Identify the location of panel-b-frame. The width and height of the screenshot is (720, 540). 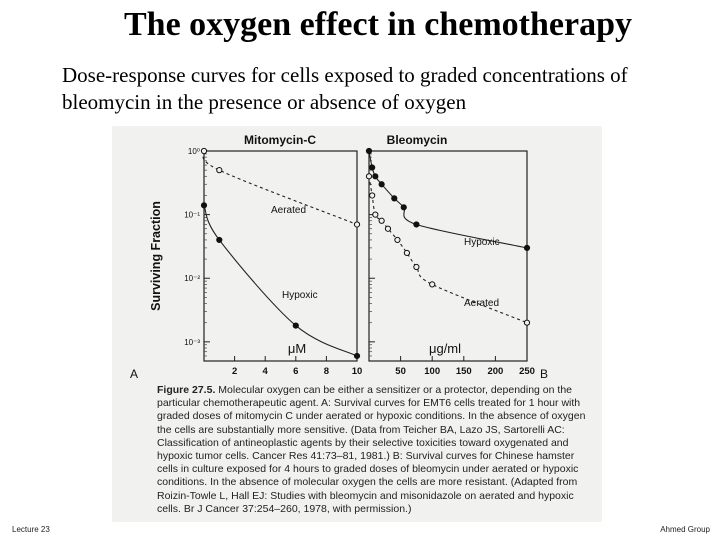
(448, 256).